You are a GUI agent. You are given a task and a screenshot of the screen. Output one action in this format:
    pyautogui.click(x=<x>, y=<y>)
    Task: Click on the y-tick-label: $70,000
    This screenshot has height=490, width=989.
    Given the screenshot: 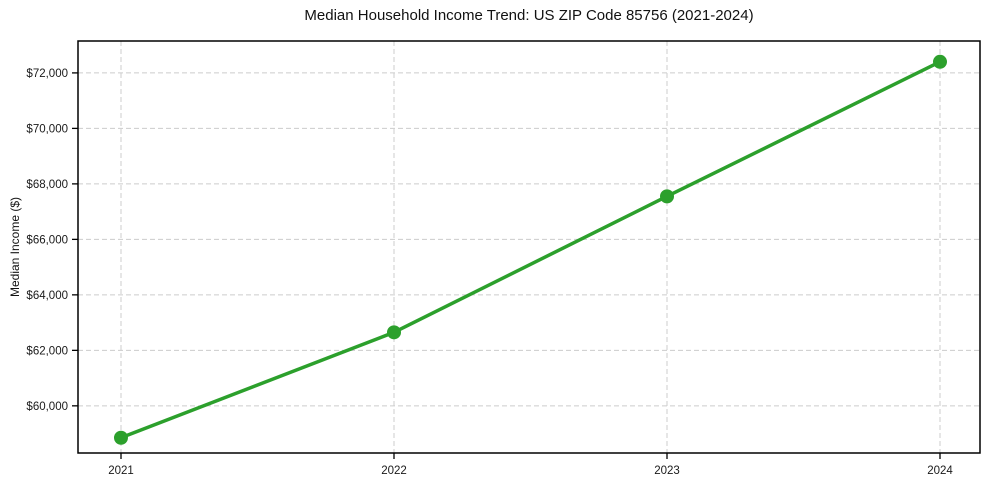 What is the action you would take?
    pyautogui.click(x=47, y=129)
    